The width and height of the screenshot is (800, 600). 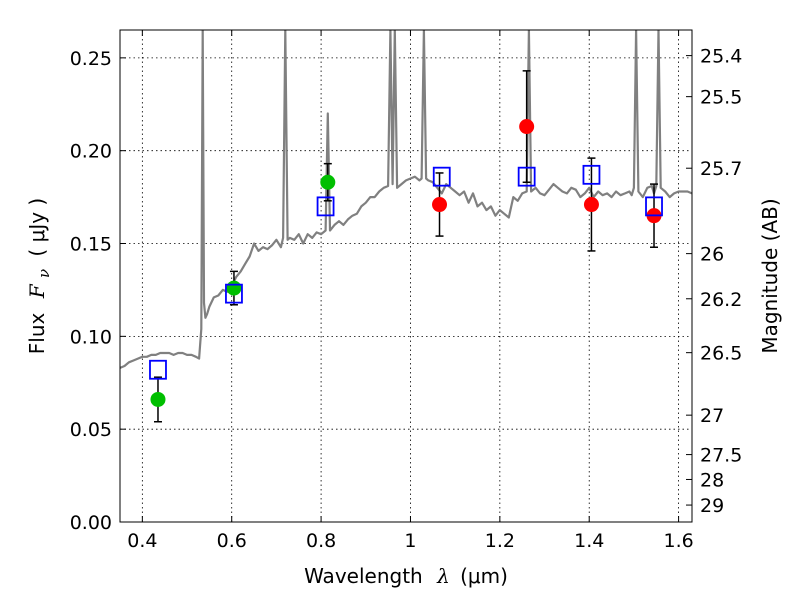 What do you see at coordinates (37, 333) in the screenshot?
I see `y-axis-label-prefix: Flux` at bounding box center [37, 333].